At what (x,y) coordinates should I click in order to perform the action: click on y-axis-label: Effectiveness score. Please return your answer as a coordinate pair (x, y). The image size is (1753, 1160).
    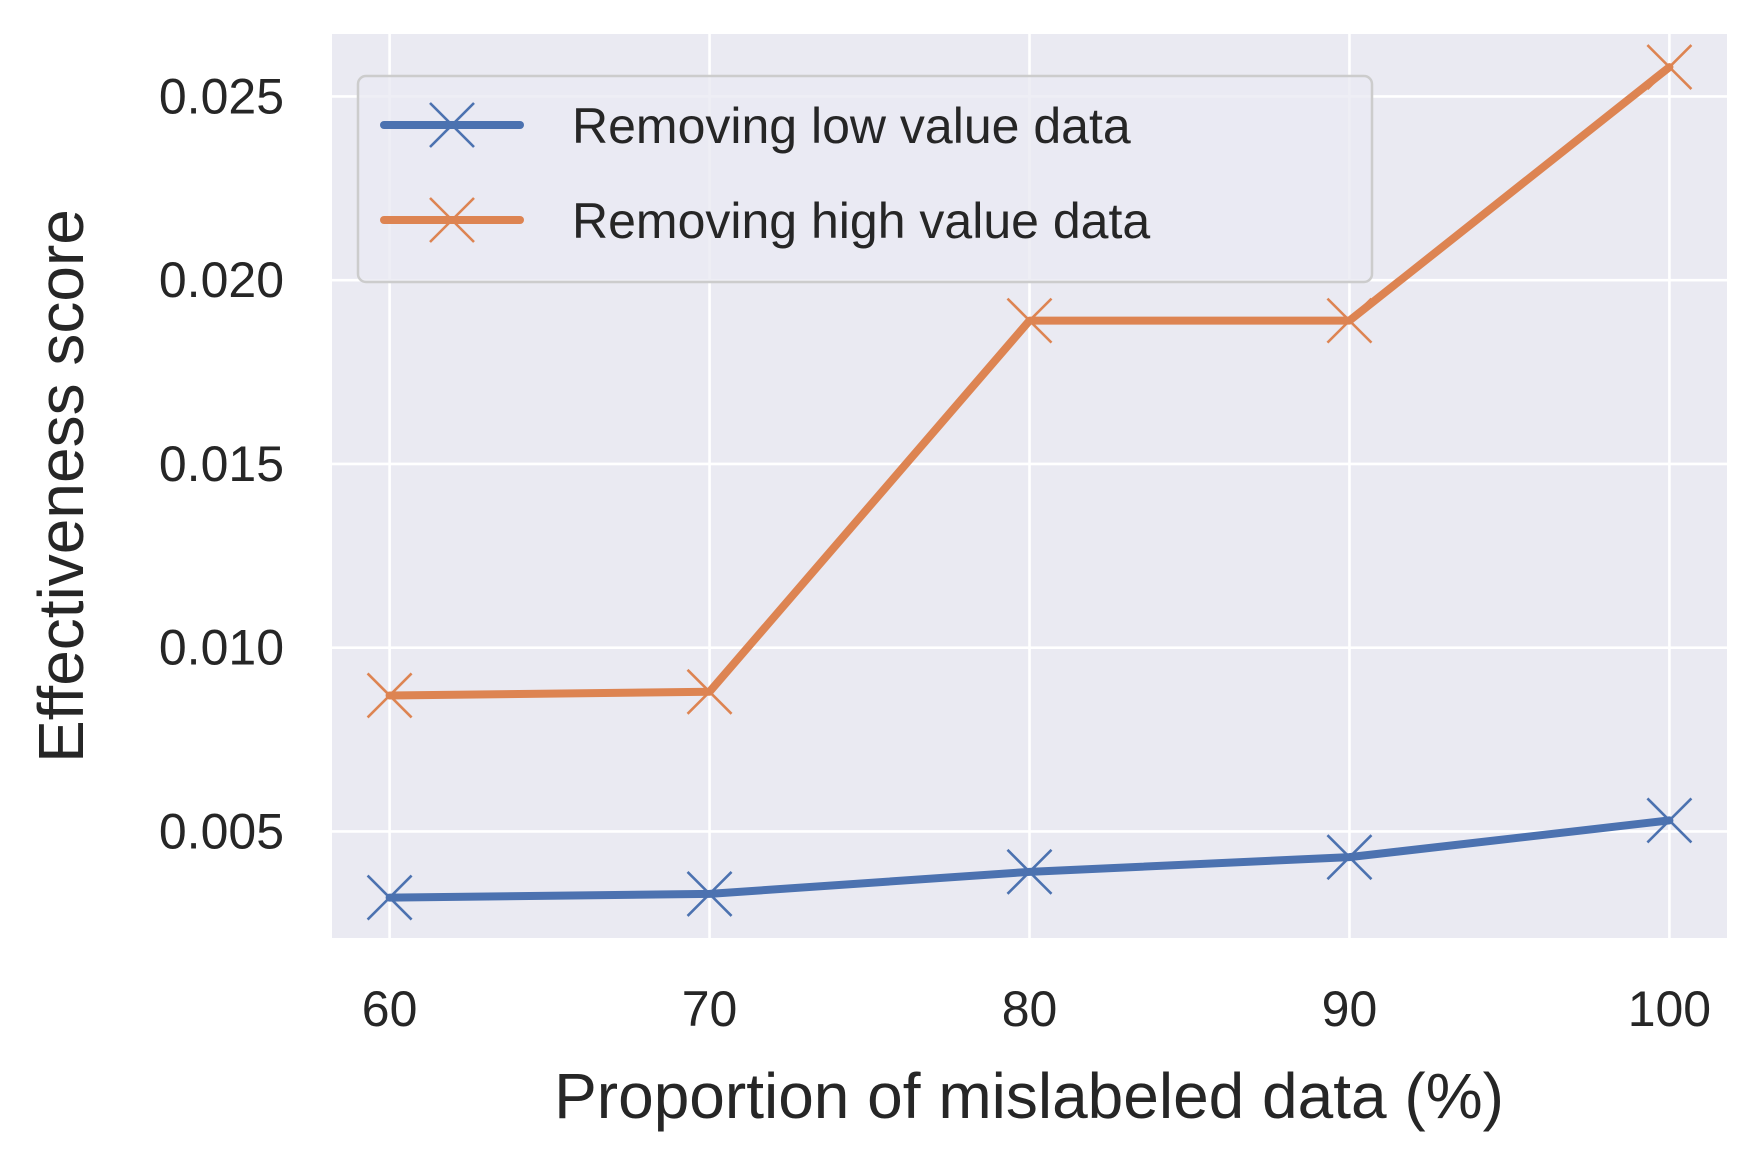
    Looking at the image, I should click on (61, 486).